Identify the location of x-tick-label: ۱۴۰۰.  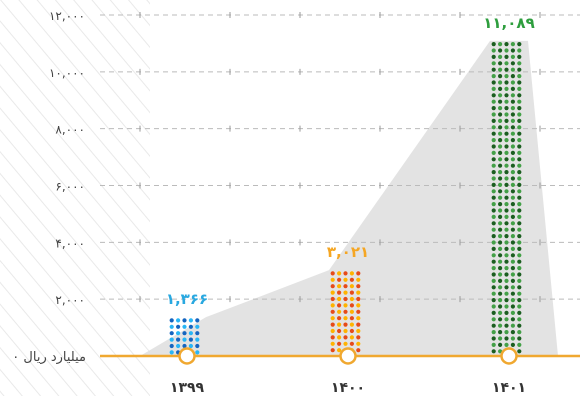
(348, 388).